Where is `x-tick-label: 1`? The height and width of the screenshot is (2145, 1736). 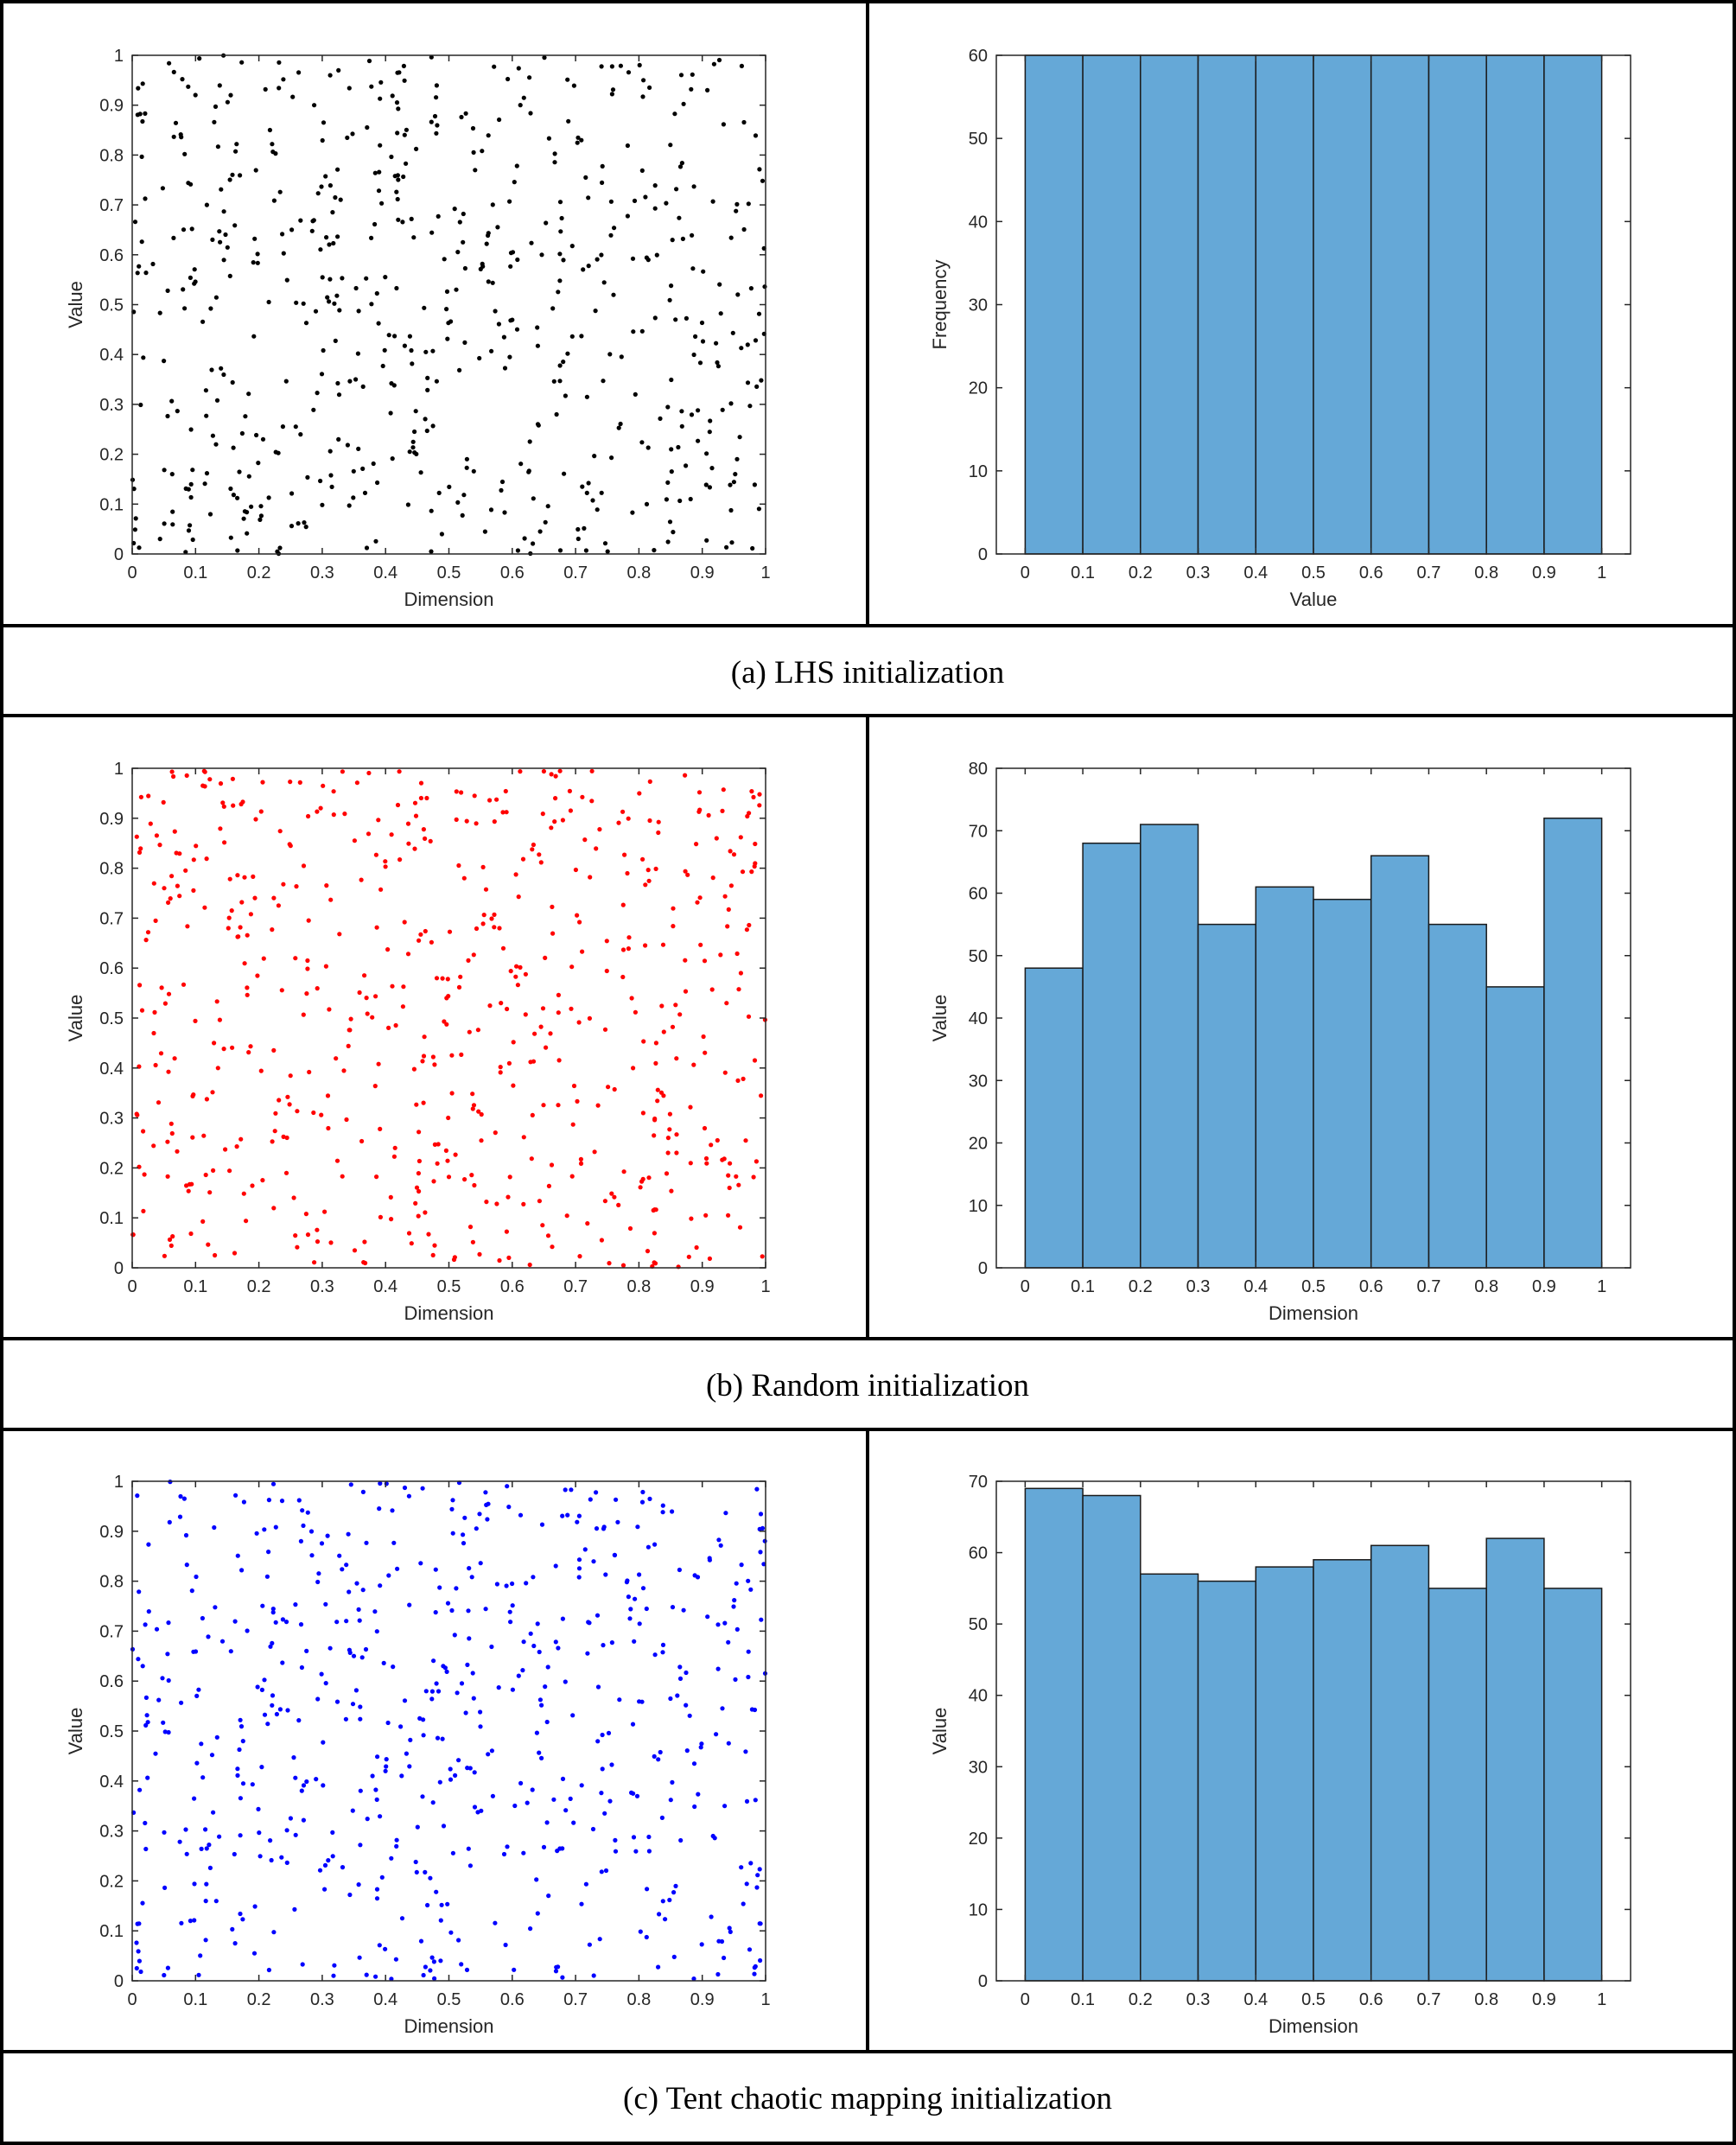
x-tick-label: 1 is located at coordinates (1601, 2000).